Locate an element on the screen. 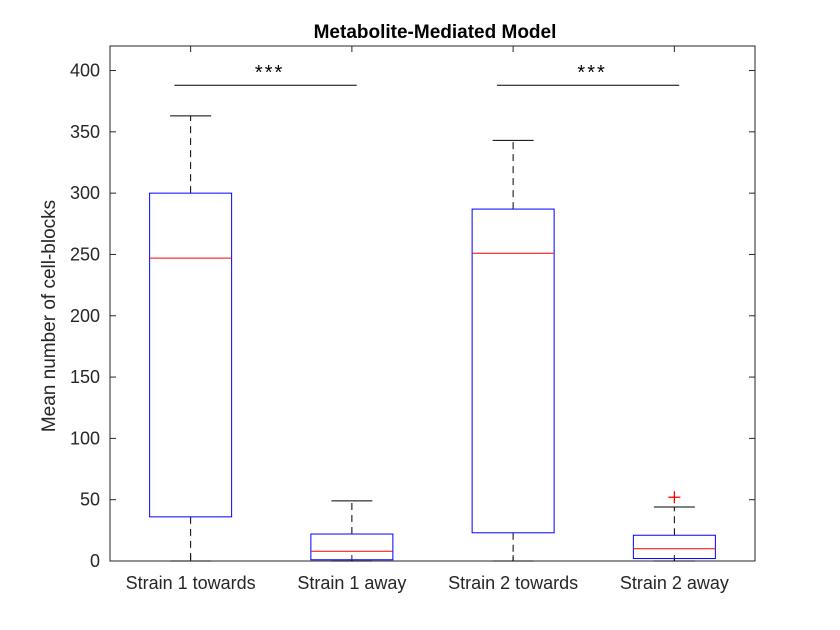 The width and height of the screenshot is (840, 630). chart-title: Metabolite-Mediated Model is located at coordinates (435, 32).